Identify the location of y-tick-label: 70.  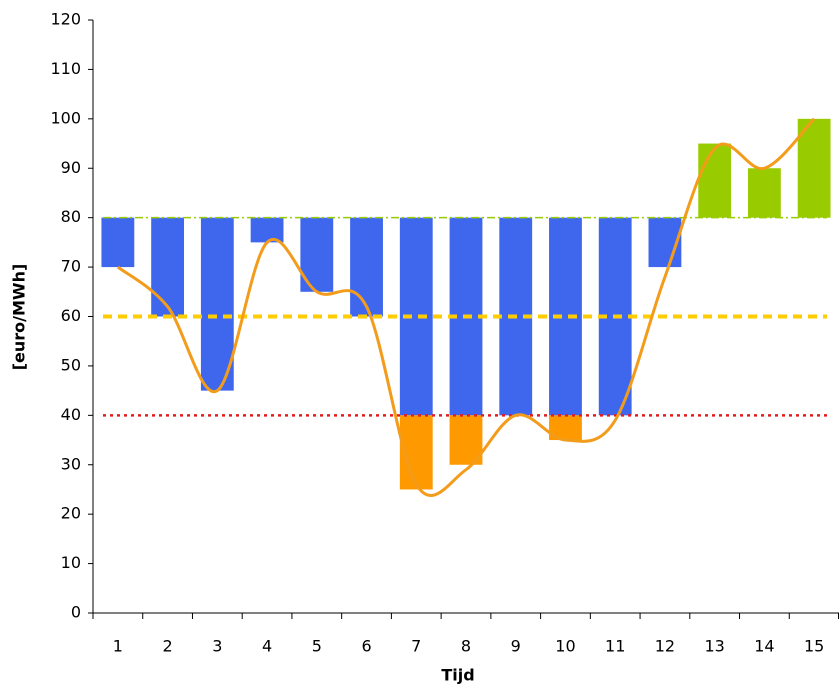
(71, 266).